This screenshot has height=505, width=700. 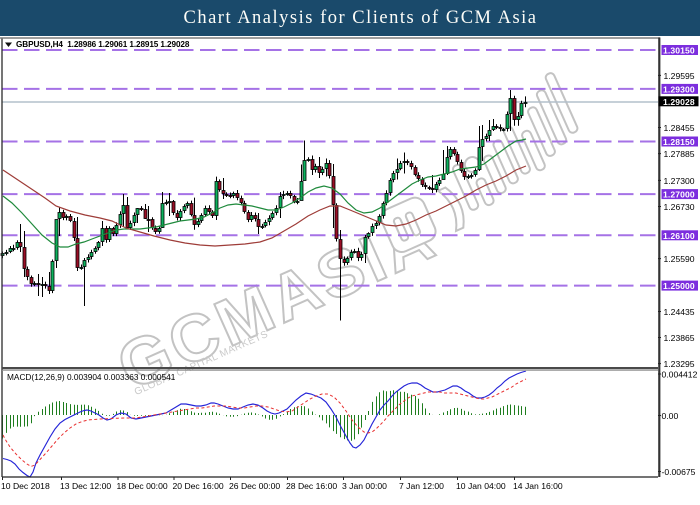 What do you see at coordinates (254, 486) in the screenshot?
I see `svg-text: 26 Dec 00:00` at bounding box center [254, 486].